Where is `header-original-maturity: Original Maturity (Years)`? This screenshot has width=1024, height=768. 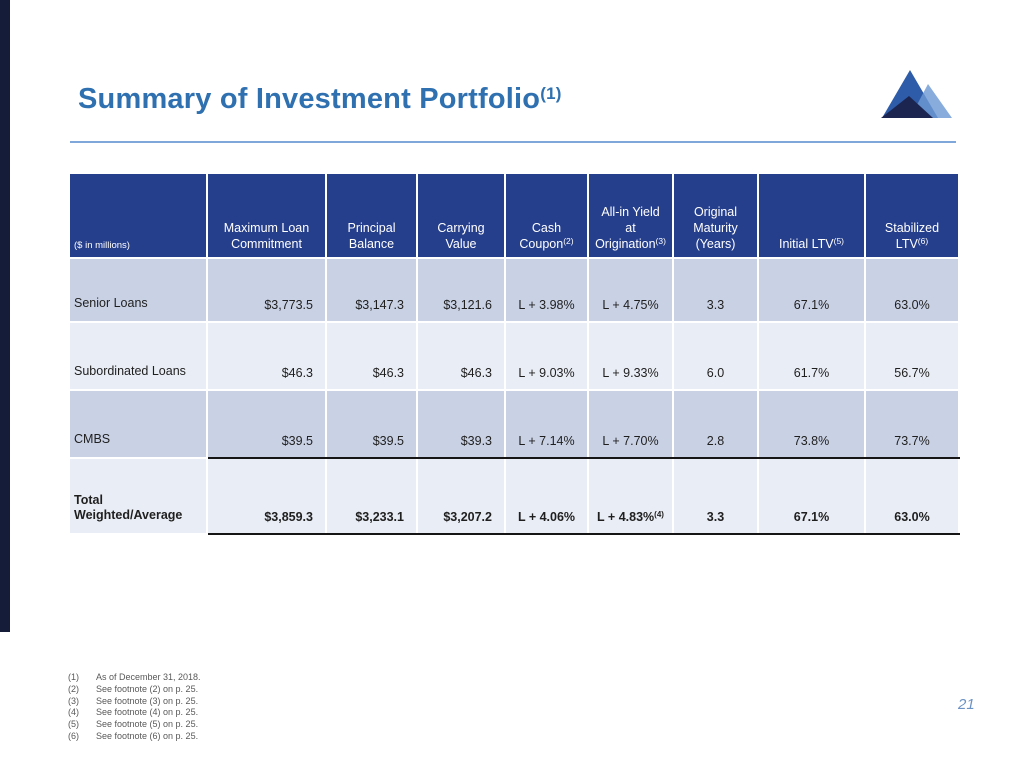 header-original-maturity: Original Maturity (Years) is located at coordinates (715, 215).